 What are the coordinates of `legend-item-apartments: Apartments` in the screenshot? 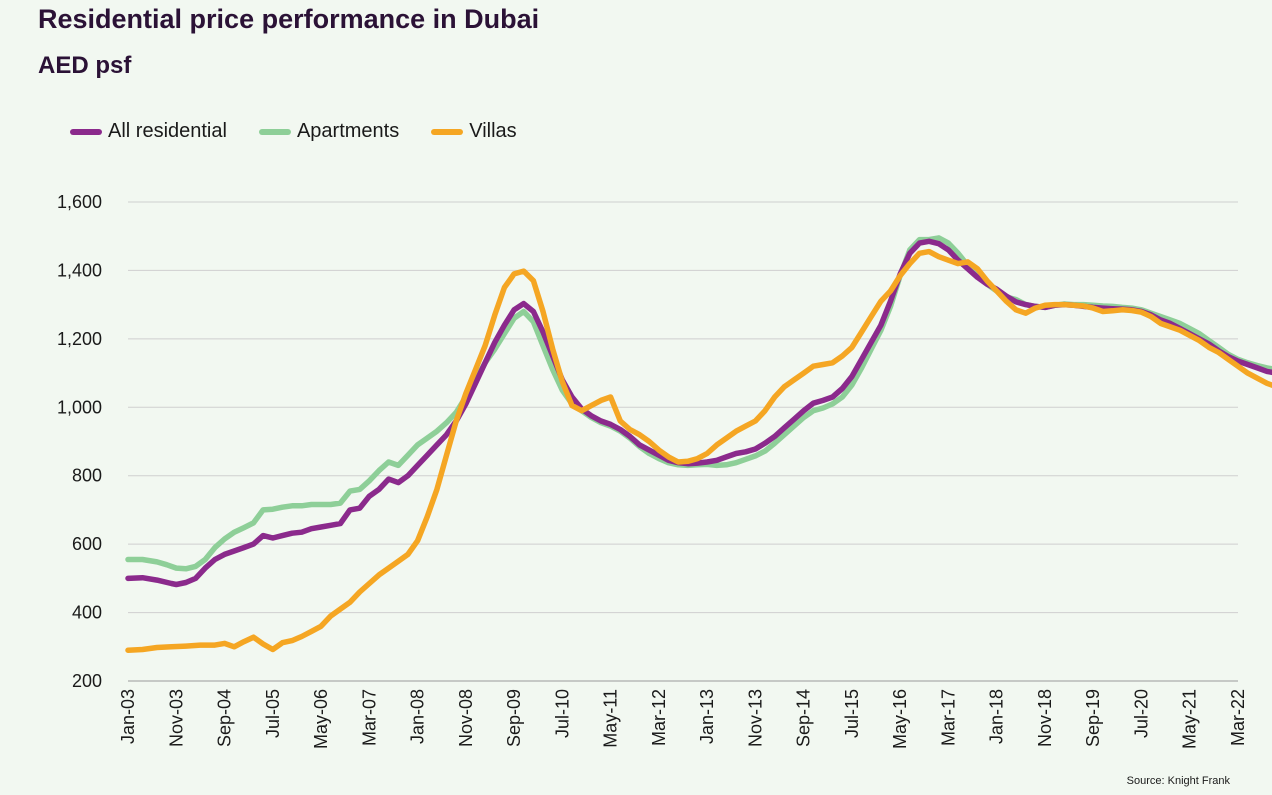 It's located at (329, 131).